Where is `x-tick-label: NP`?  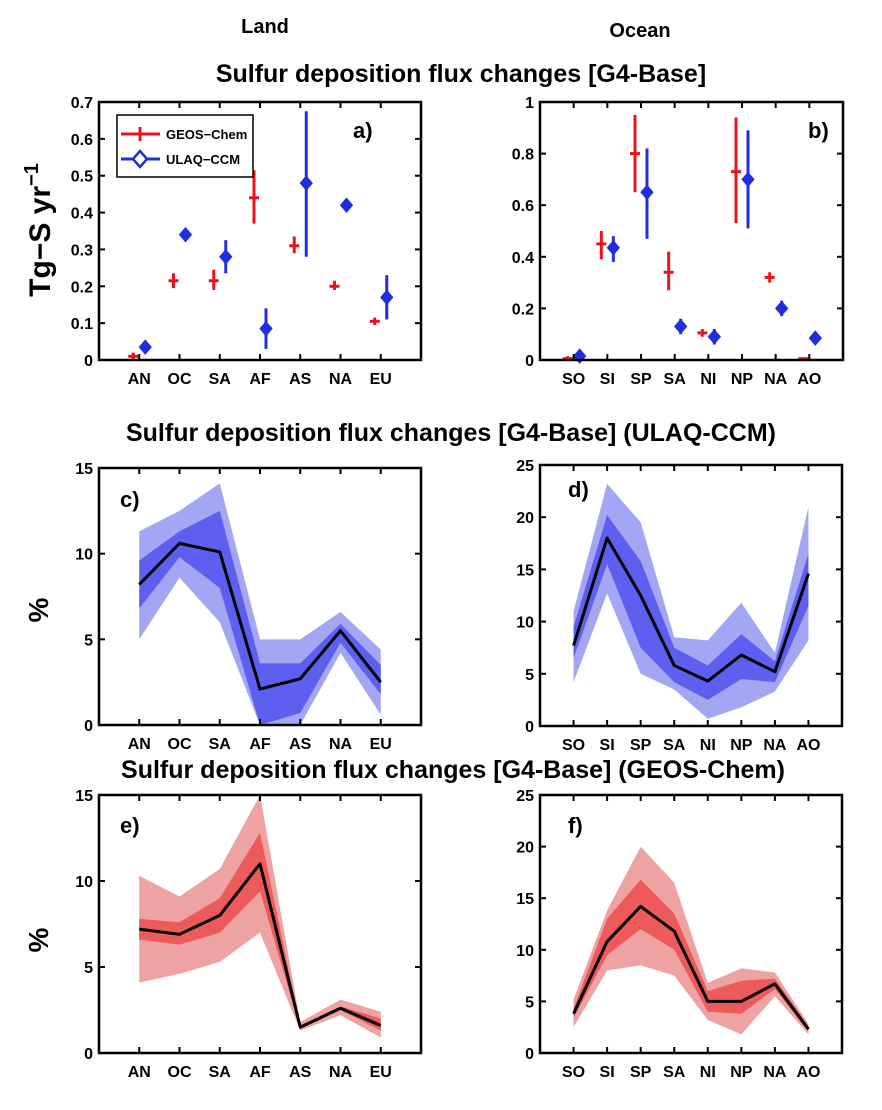
x-tick-label: NP is located at coordinates (741, 745).